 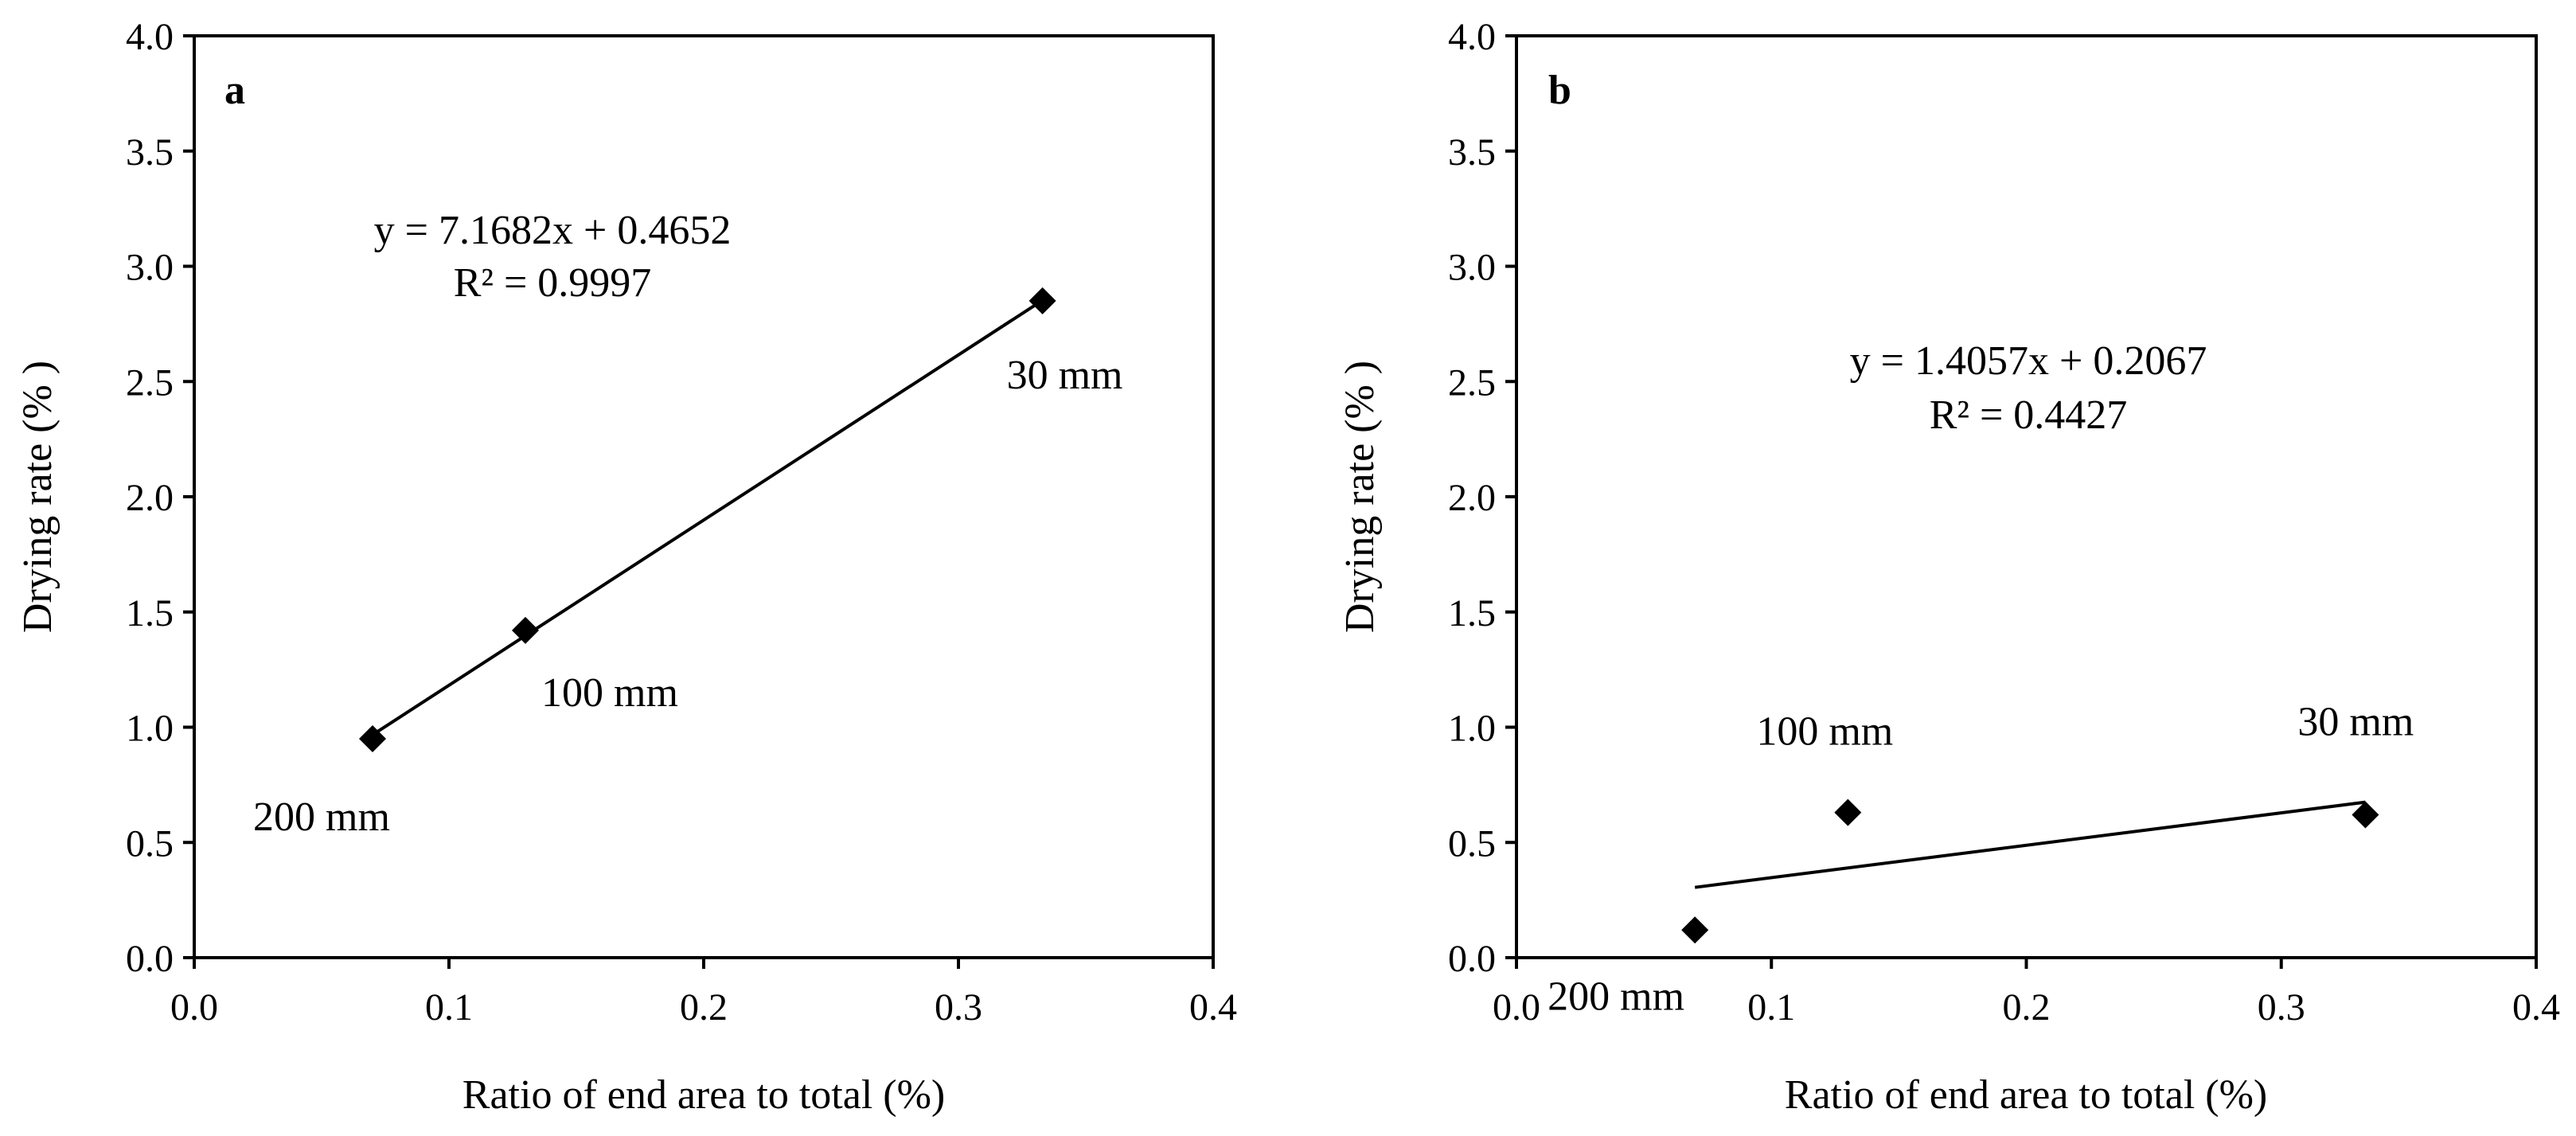 What do you see at coordinates (553, 283) in the screenshot?
I see `r-squared: R² = 0.9997` at bounding box center [553, 283].